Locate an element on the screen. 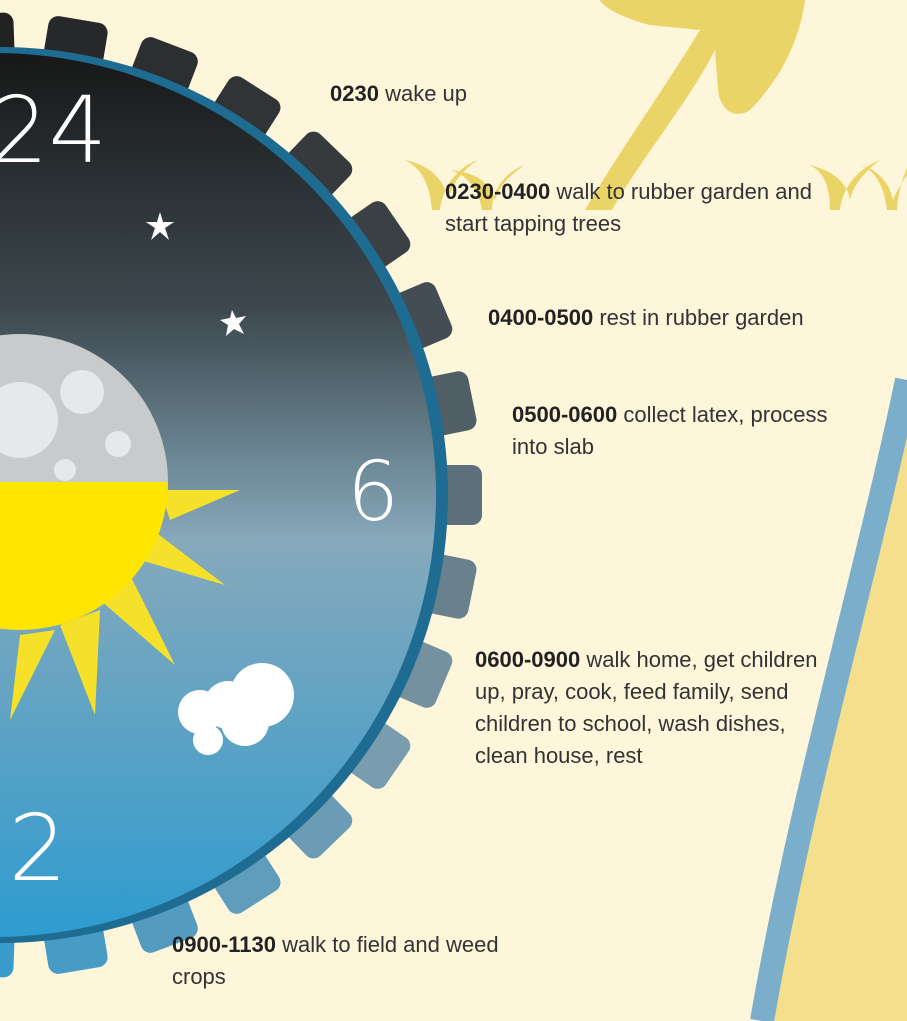  entry-time: 0500-0600 is located at coordinates (565, 414).